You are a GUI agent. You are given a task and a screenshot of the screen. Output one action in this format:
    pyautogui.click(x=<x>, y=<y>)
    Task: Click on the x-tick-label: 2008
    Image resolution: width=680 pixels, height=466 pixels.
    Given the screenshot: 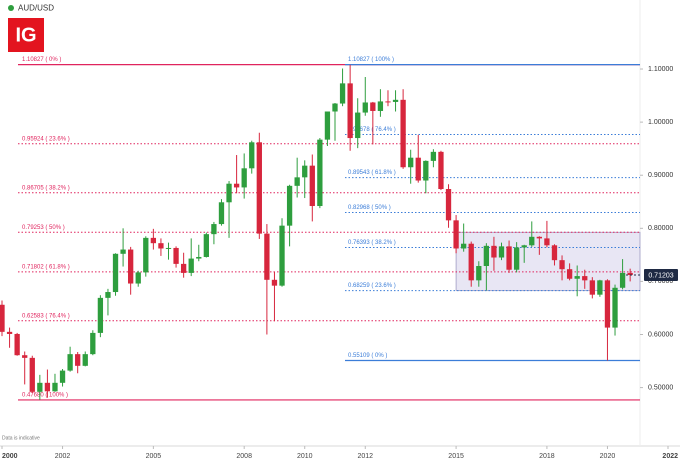 What is the action you would take?
    pyautogui.click(x=244, y=456)
    